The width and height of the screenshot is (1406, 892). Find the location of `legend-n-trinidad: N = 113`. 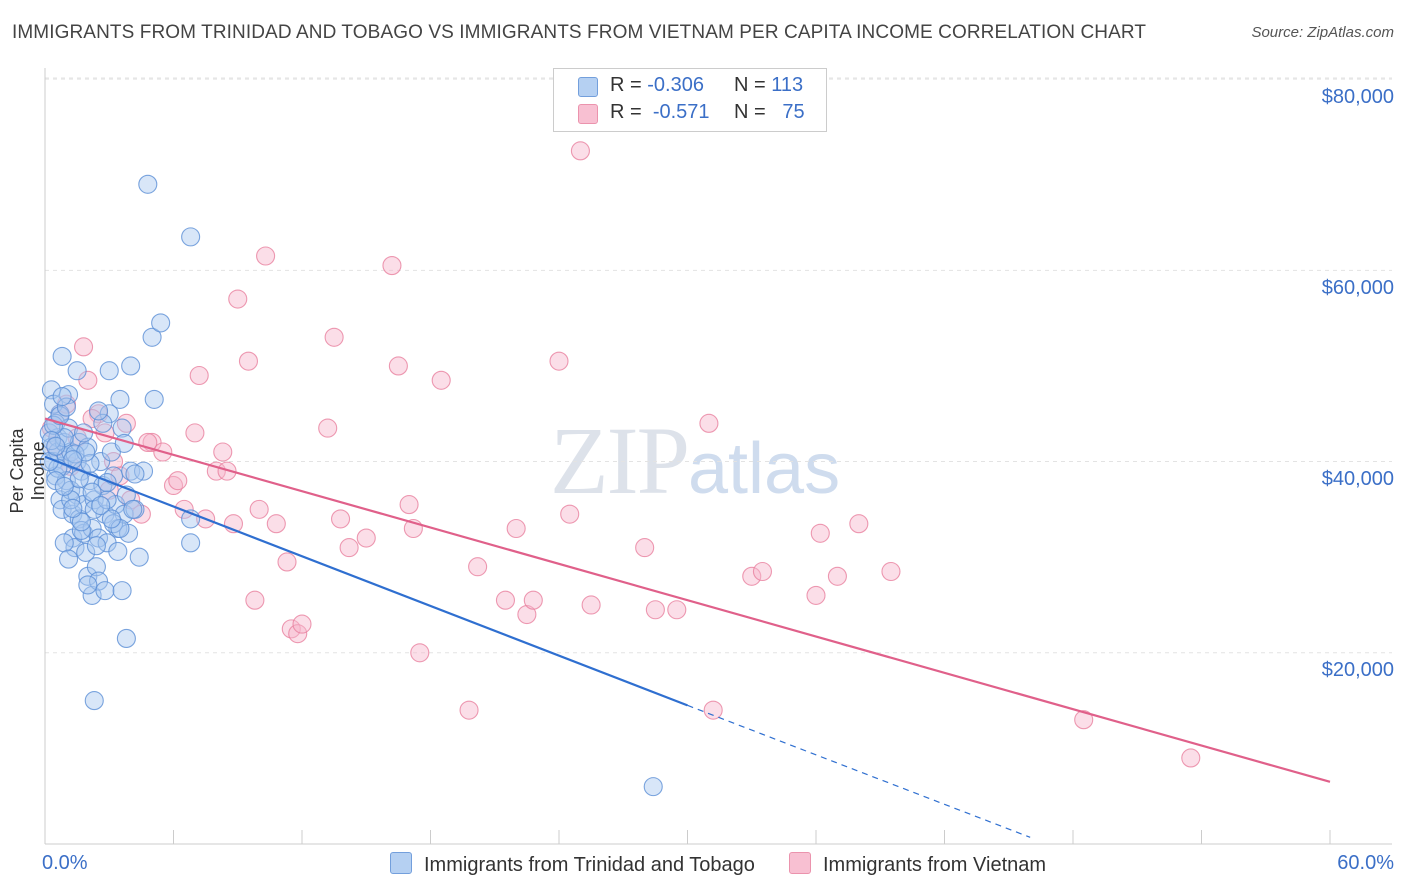

legend-n-trinidad: N = 113 is located at coordinates (768, 85).